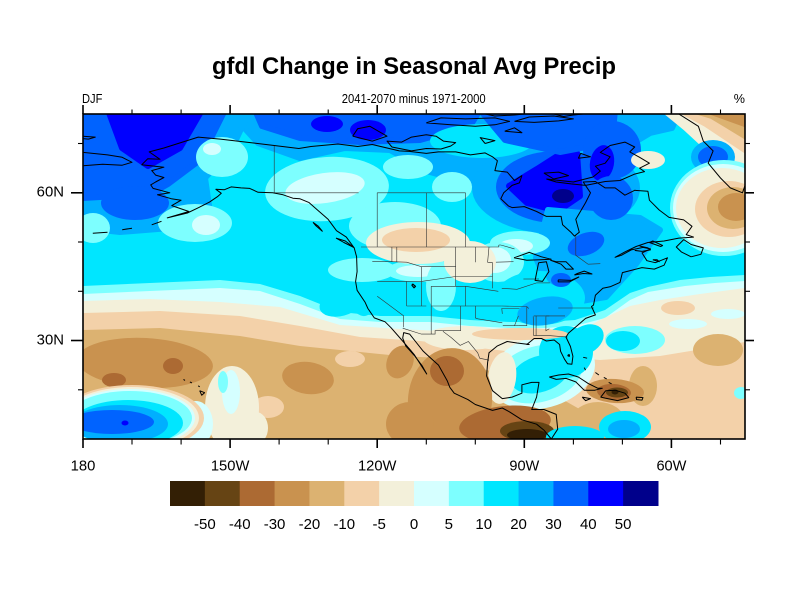 This screenshot has height=612, width=792. What do you see at coordinates (449, 524) in the screenshot?
I see `svg-text: 5` at bounding box center [449, 524].